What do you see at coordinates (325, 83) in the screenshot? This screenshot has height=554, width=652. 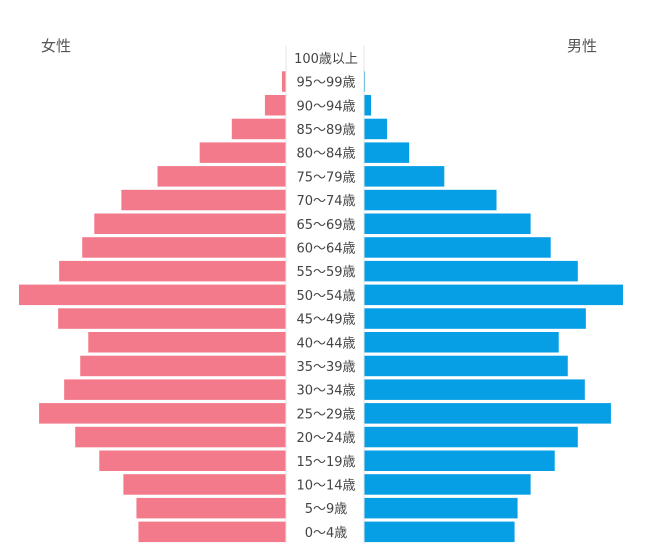 I see `age-label: 95〜99歳` at bounding box center [325, 83].